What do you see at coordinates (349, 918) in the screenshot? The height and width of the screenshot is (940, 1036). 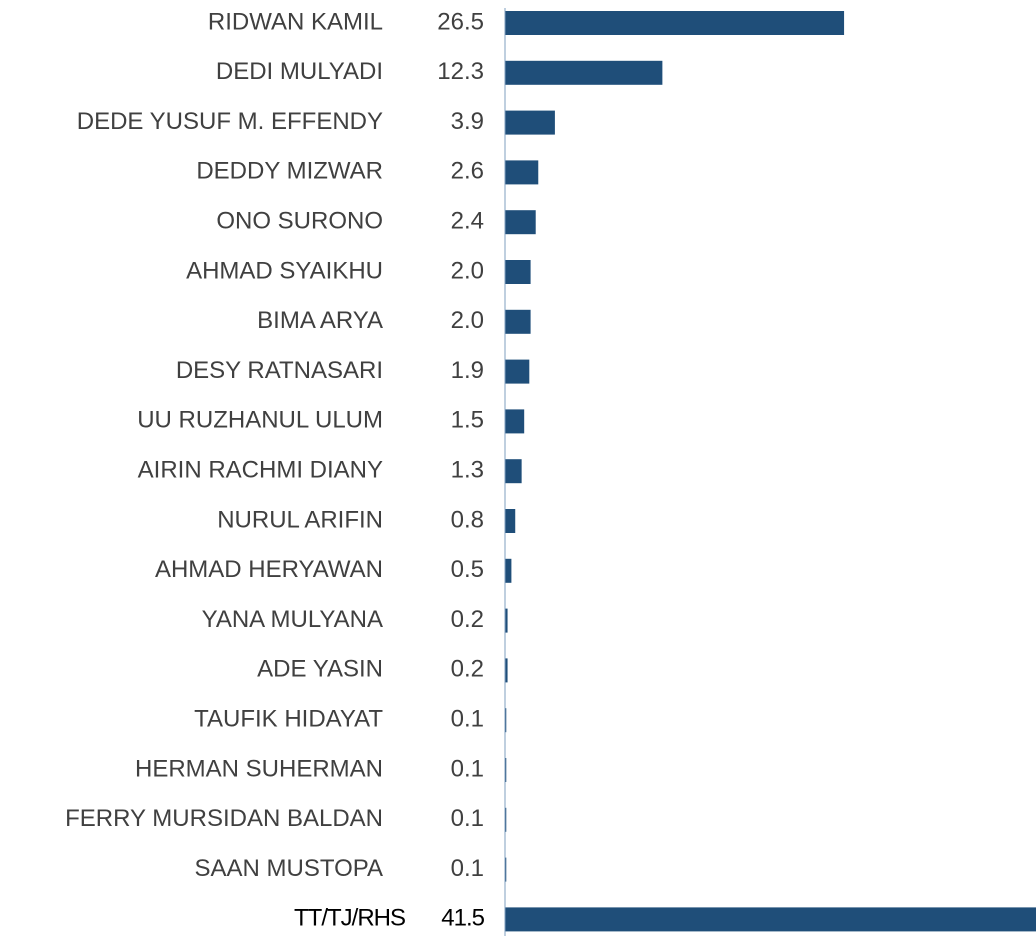 I see `category-label: TT/TJ/RHS` at bounding box center [349, 918].